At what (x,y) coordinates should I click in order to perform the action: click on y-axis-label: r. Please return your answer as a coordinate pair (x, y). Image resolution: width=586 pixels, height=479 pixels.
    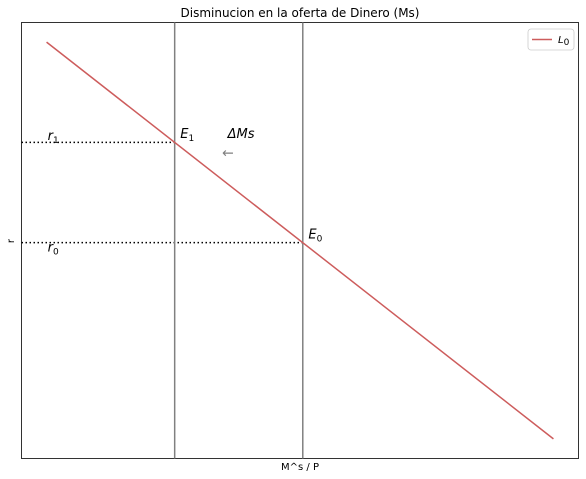
    Looking at the image, I should click on (11, 240).